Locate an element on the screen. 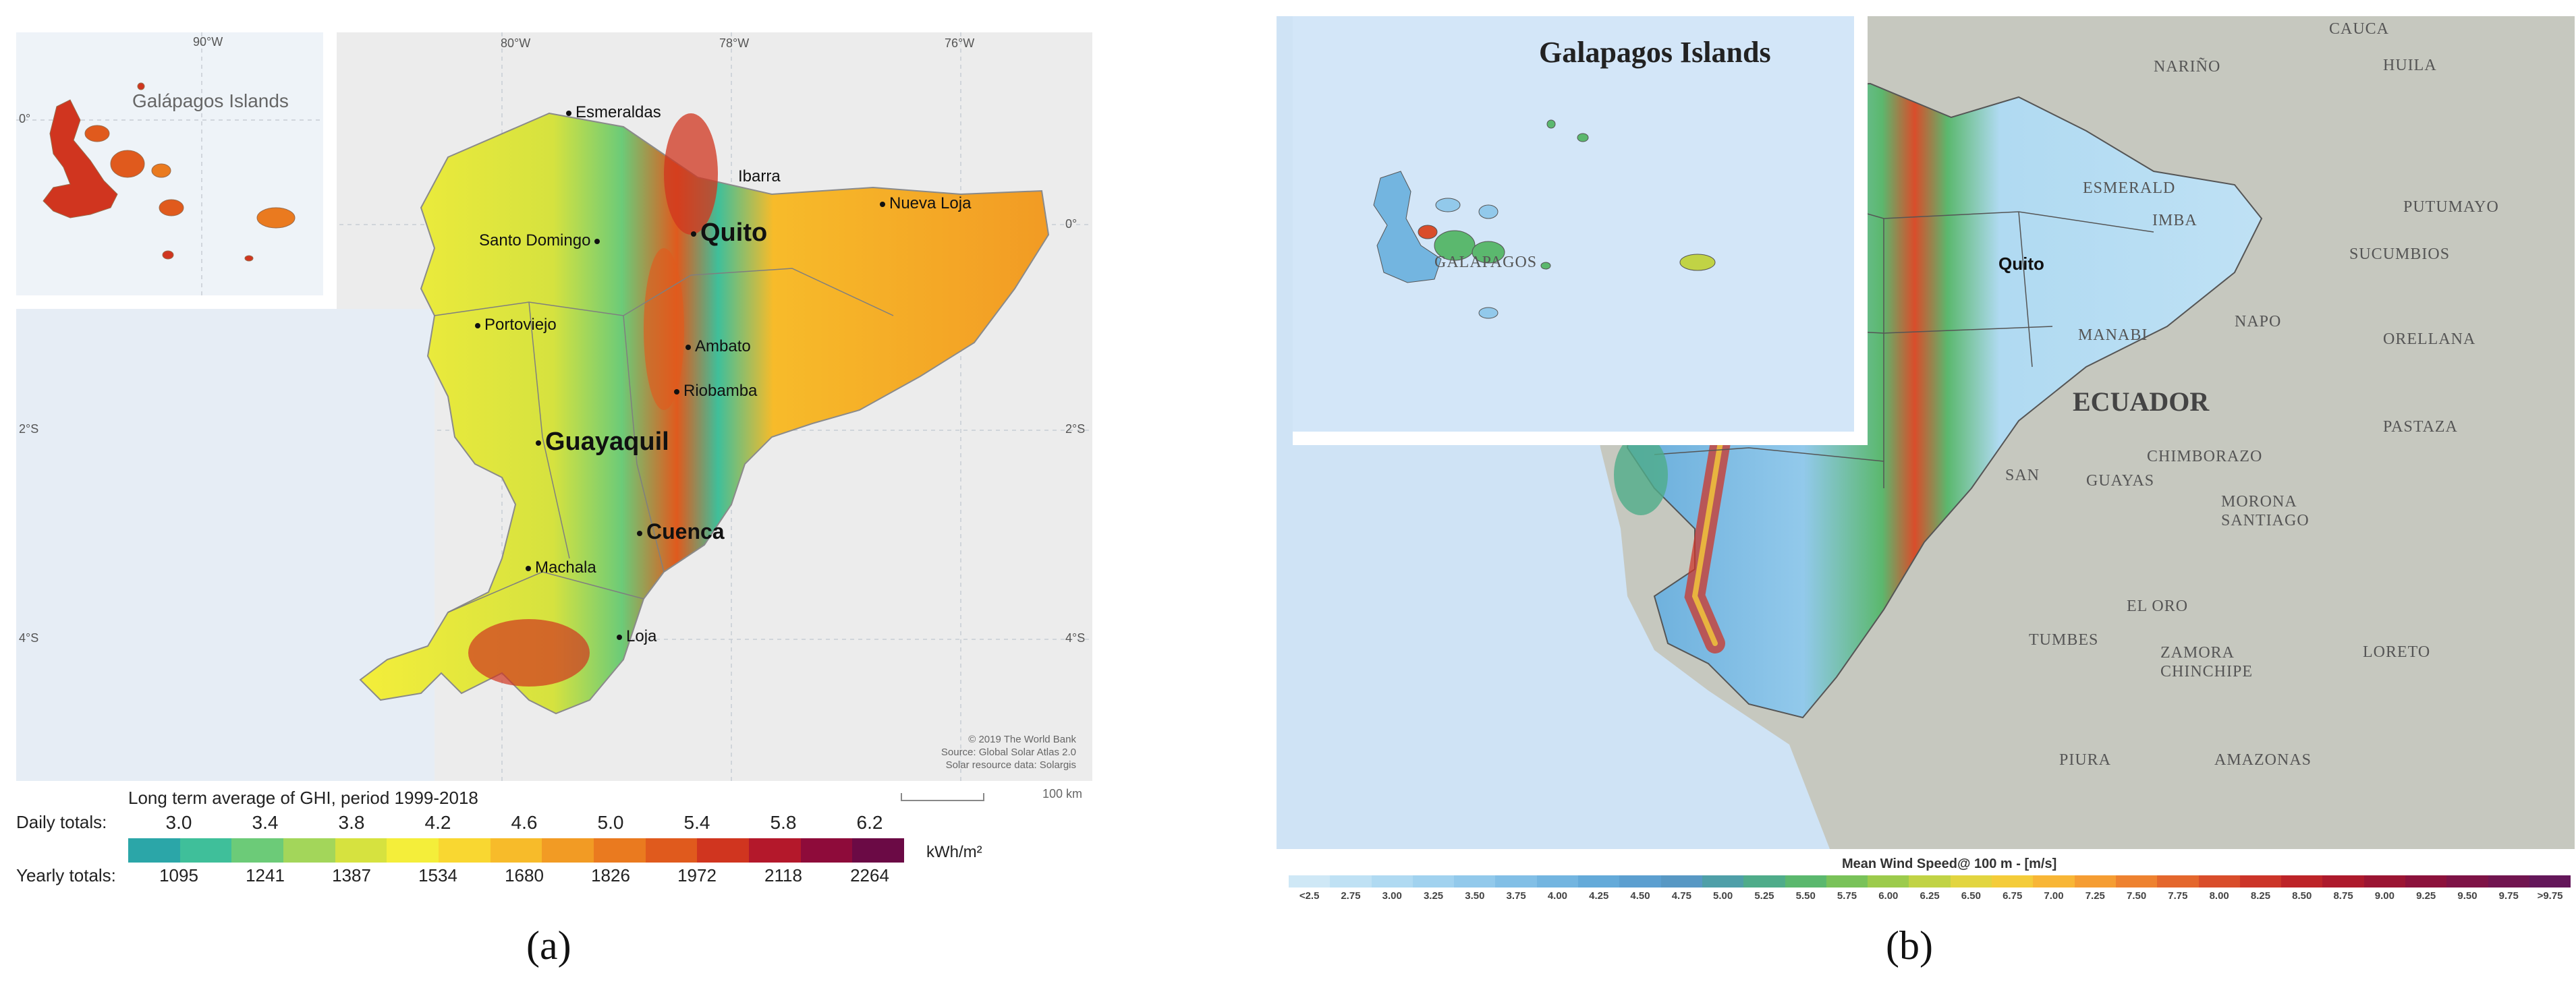 This screenshot has height=990, width=2576. city-name: Quito is located at coordinates (734, 233).